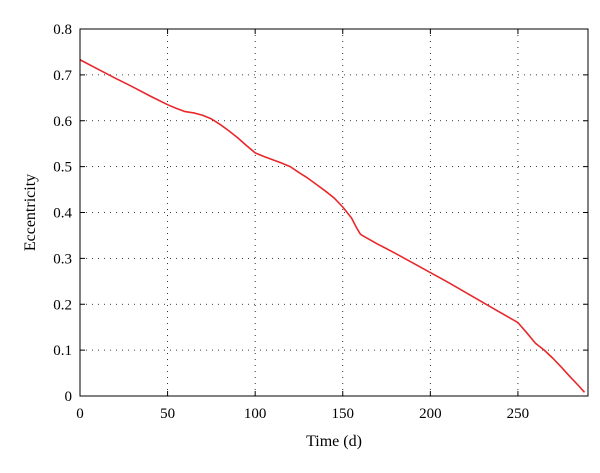 The width and height of the screenshot is (600, 473). What do you see at coordinates (62, 30) in the screenshot?
I see `y-tick-label-8: 0.8` at bounding box center [62, 30].